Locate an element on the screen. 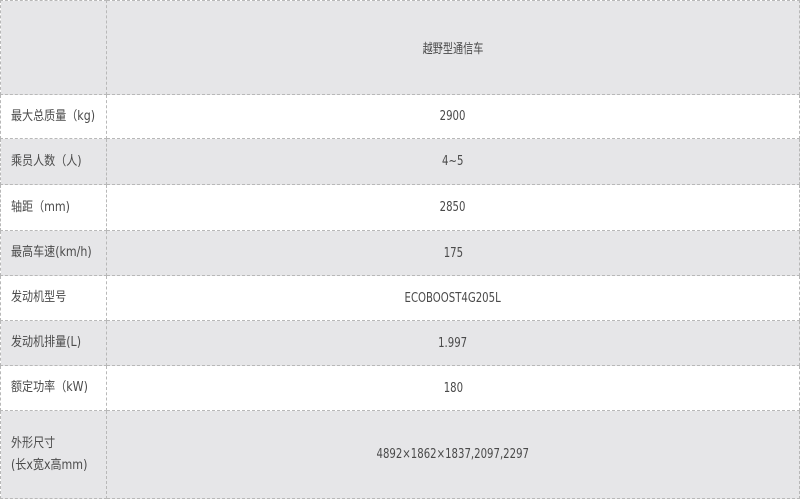 This screenshot has width=800, height=500. row-value: 180 is located at coordinates (453, 388).